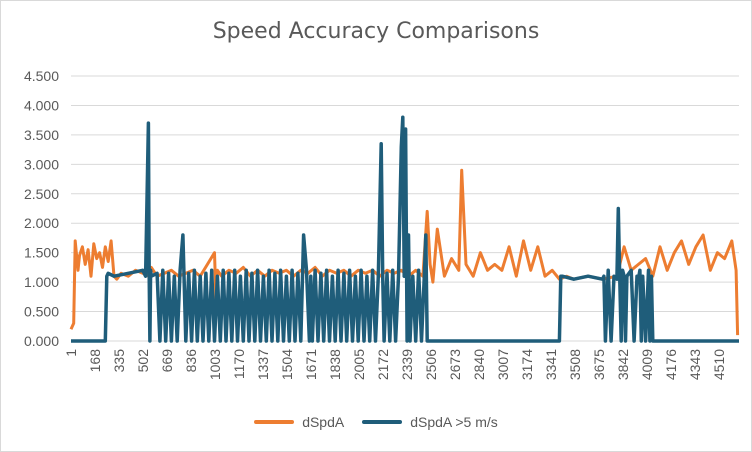  I want to click on x-tick-label: 2172, so click(383, 364).